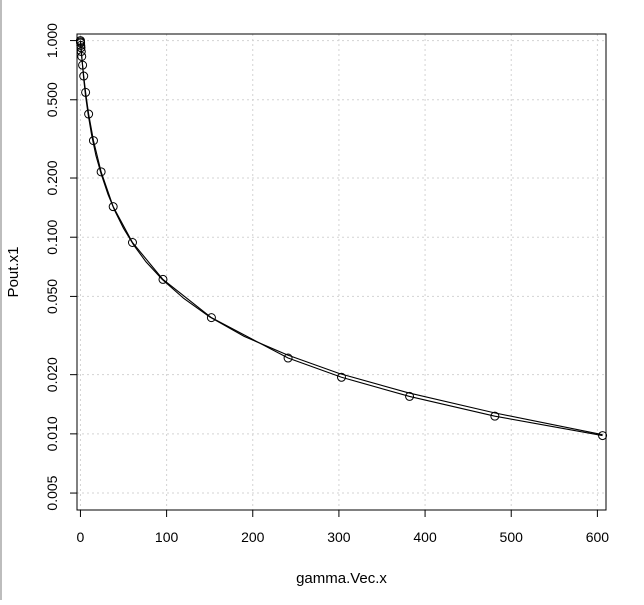 This screenshot has height=605, width=644. Describe the element at coordinates (1, 300) in the screenshot. I see `window-edge` at that location.